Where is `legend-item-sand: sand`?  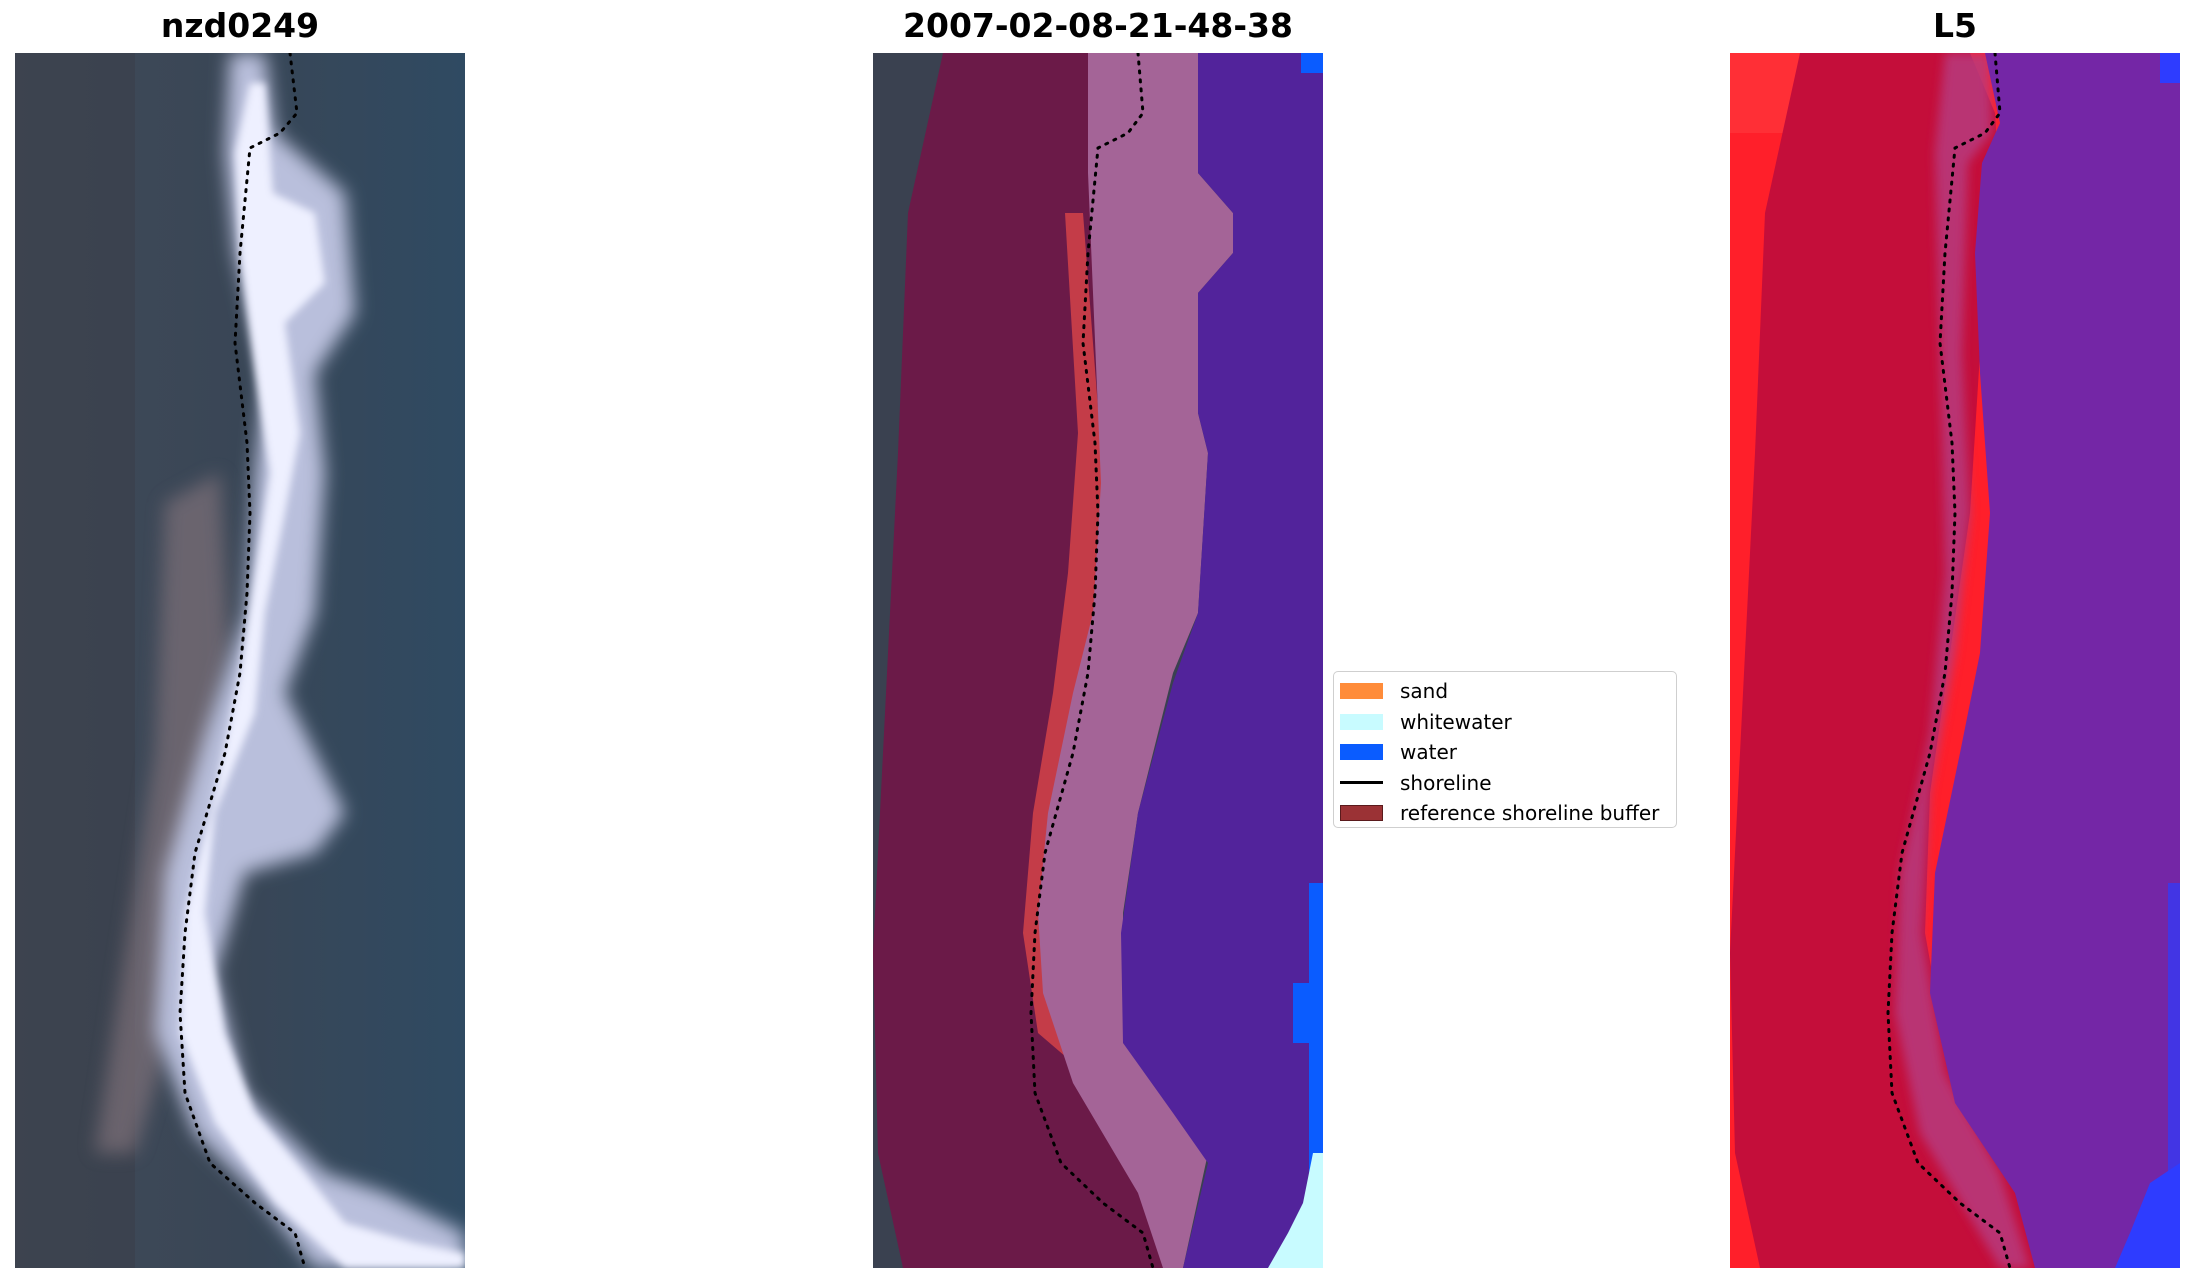
legend-item-sand: sand is located at coordinates (1508, 691).